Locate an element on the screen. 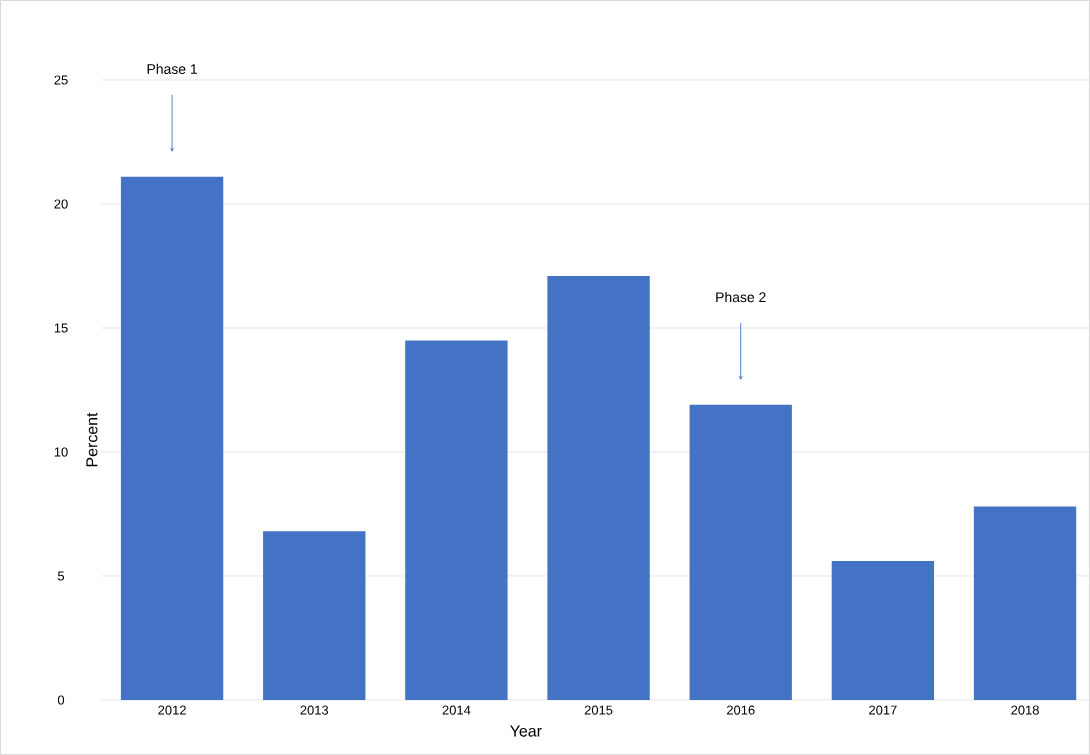 This screenshot has width=1090, height=755. x-tick-label: 2018 is located at coordinates (1025, 710).